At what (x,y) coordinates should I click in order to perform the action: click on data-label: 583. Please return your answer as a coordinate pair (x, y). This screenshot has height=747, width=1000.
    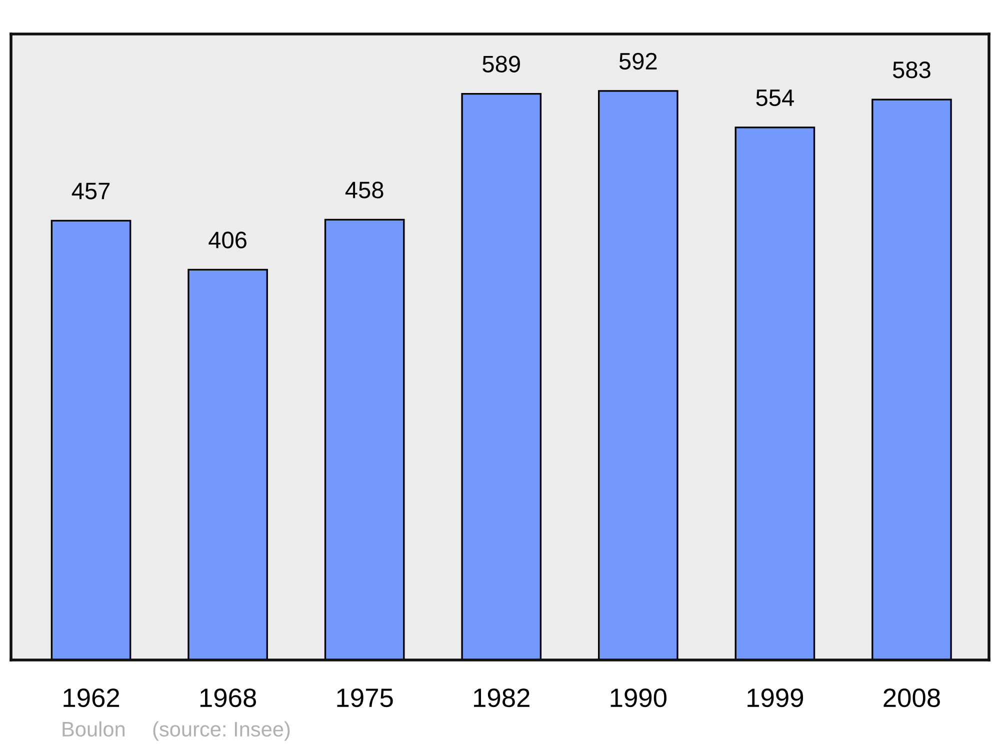
    Looking at the image, I should click on (911, 70).